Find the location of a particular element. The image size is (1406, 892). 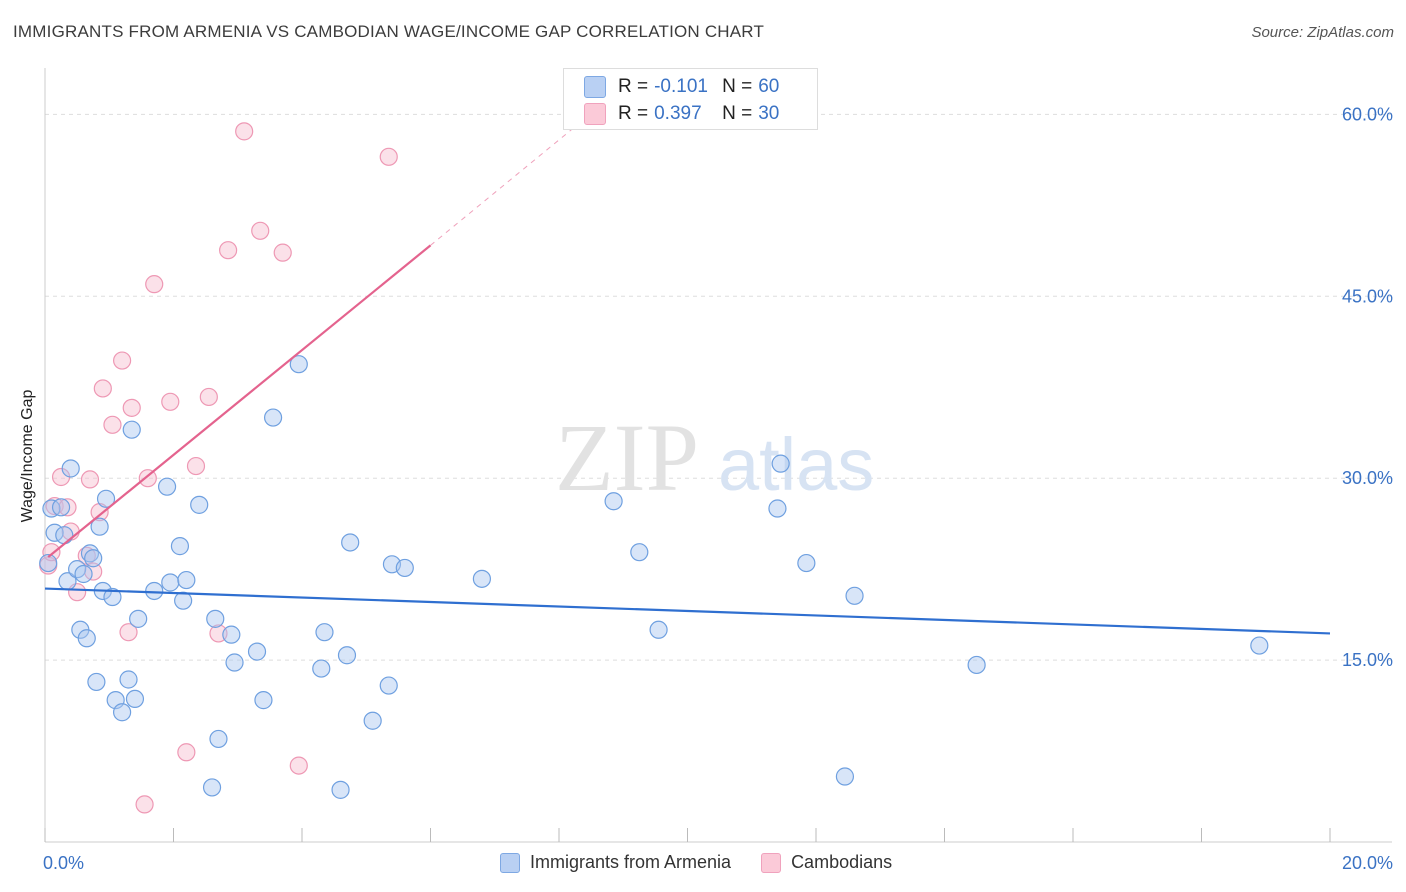

watermark-zip: ZIP is located at coordinates (627, 457).